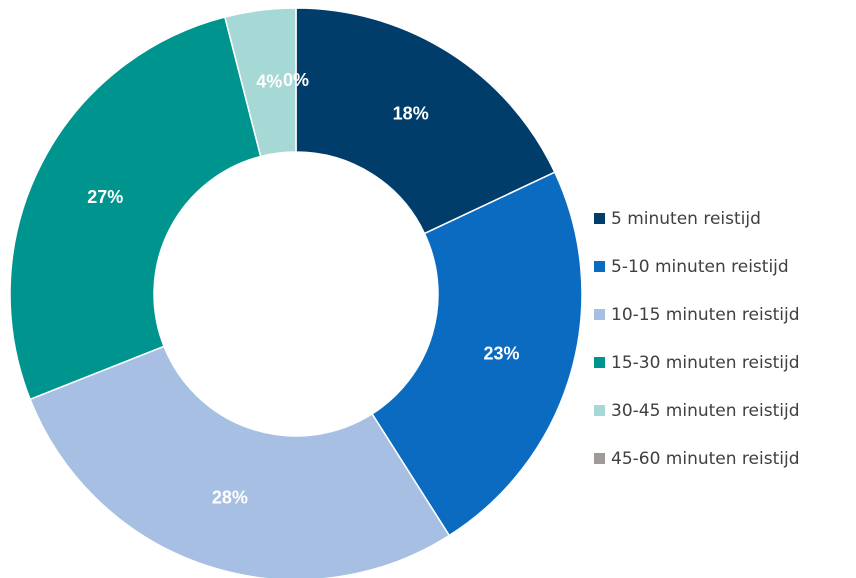 The width and height of the screenshot is (856, 578). What do you see at coordinates (269, 82) in the screenshot?
I see `data-label-4: 4%` at bounding box center [269, 82].